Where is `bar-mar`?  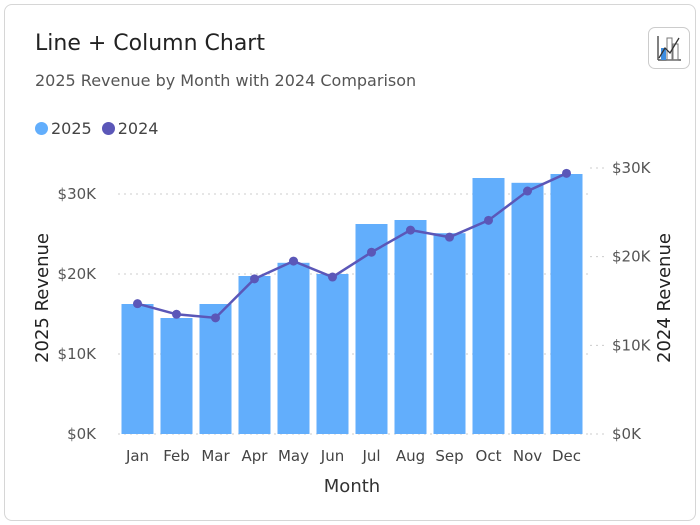
bar-mar is located at coordinates (215, 369).